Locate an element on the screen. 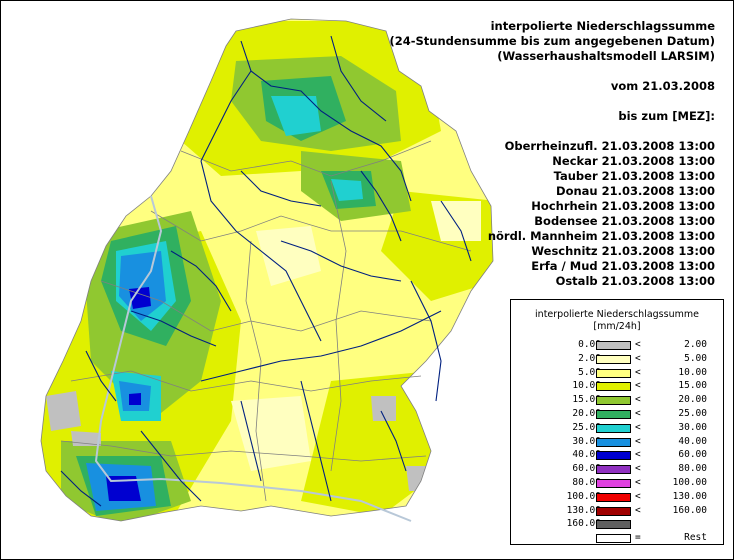 The image size is (734, 560). field-0-2-southeast is located at coordinates (418, 478).